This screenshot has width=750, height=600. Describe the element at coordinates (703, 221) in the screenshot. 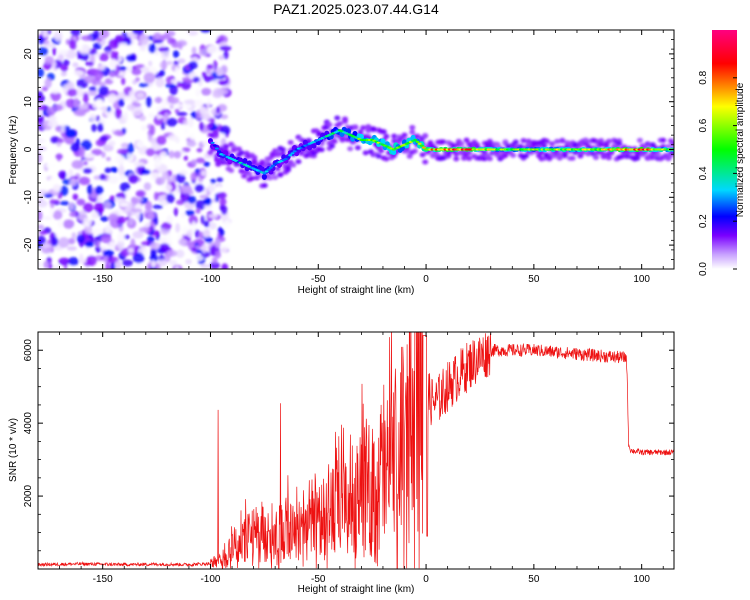

I see `colorbar-tick-label: 0.2` at that location.